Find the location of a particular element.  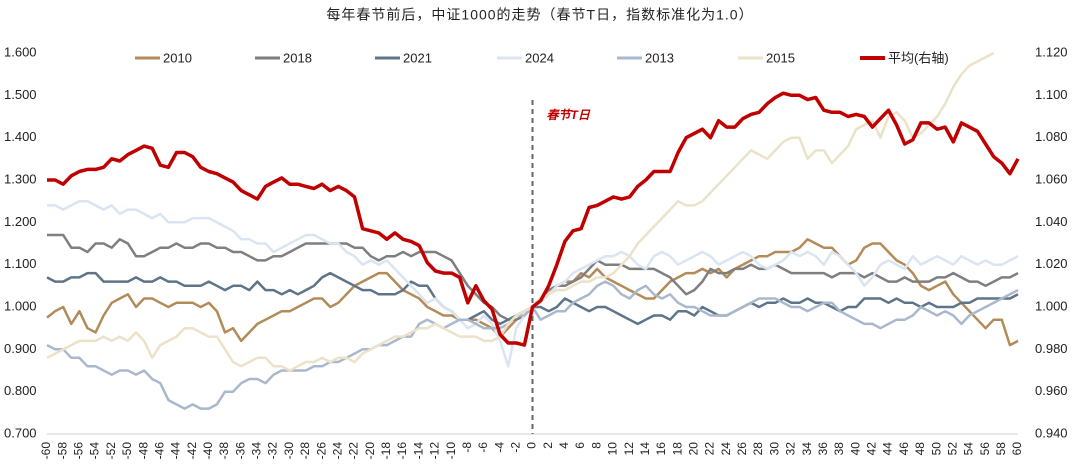

x-tick-label: 20 is located at coordinates (694, 449).